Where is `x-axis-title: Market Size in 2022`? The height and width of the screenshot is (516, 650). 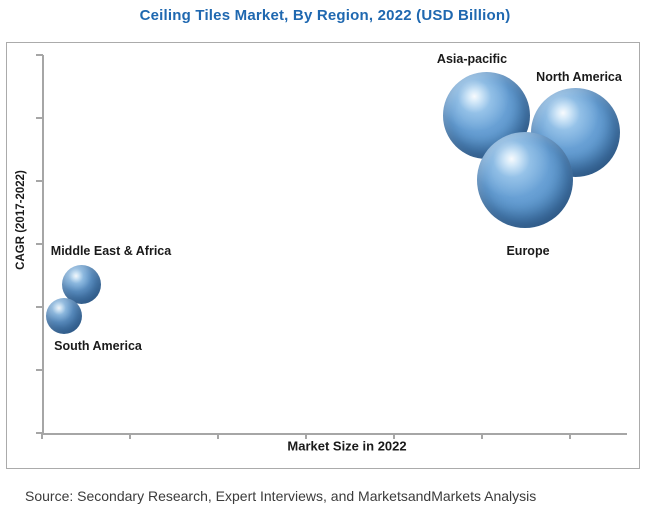
x-axis-title: Market Size in 2022 is located at coordinates (347, 446).